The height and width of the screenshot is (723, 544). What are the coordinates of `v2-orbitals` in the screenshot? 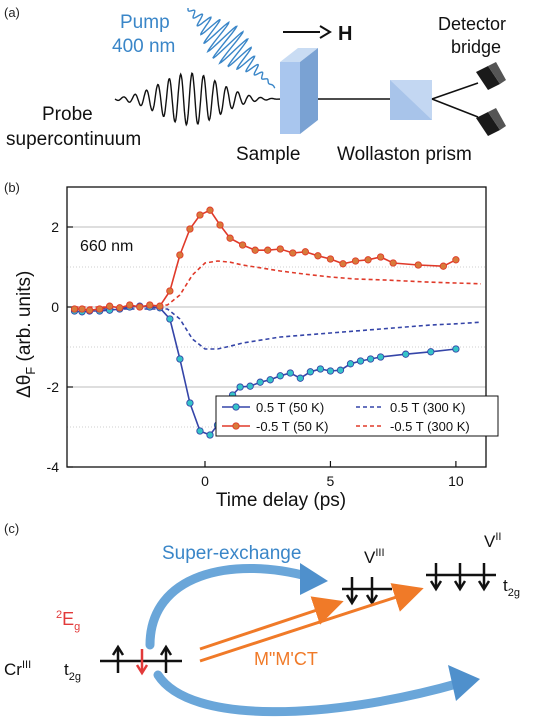 It's located at (461, 577).